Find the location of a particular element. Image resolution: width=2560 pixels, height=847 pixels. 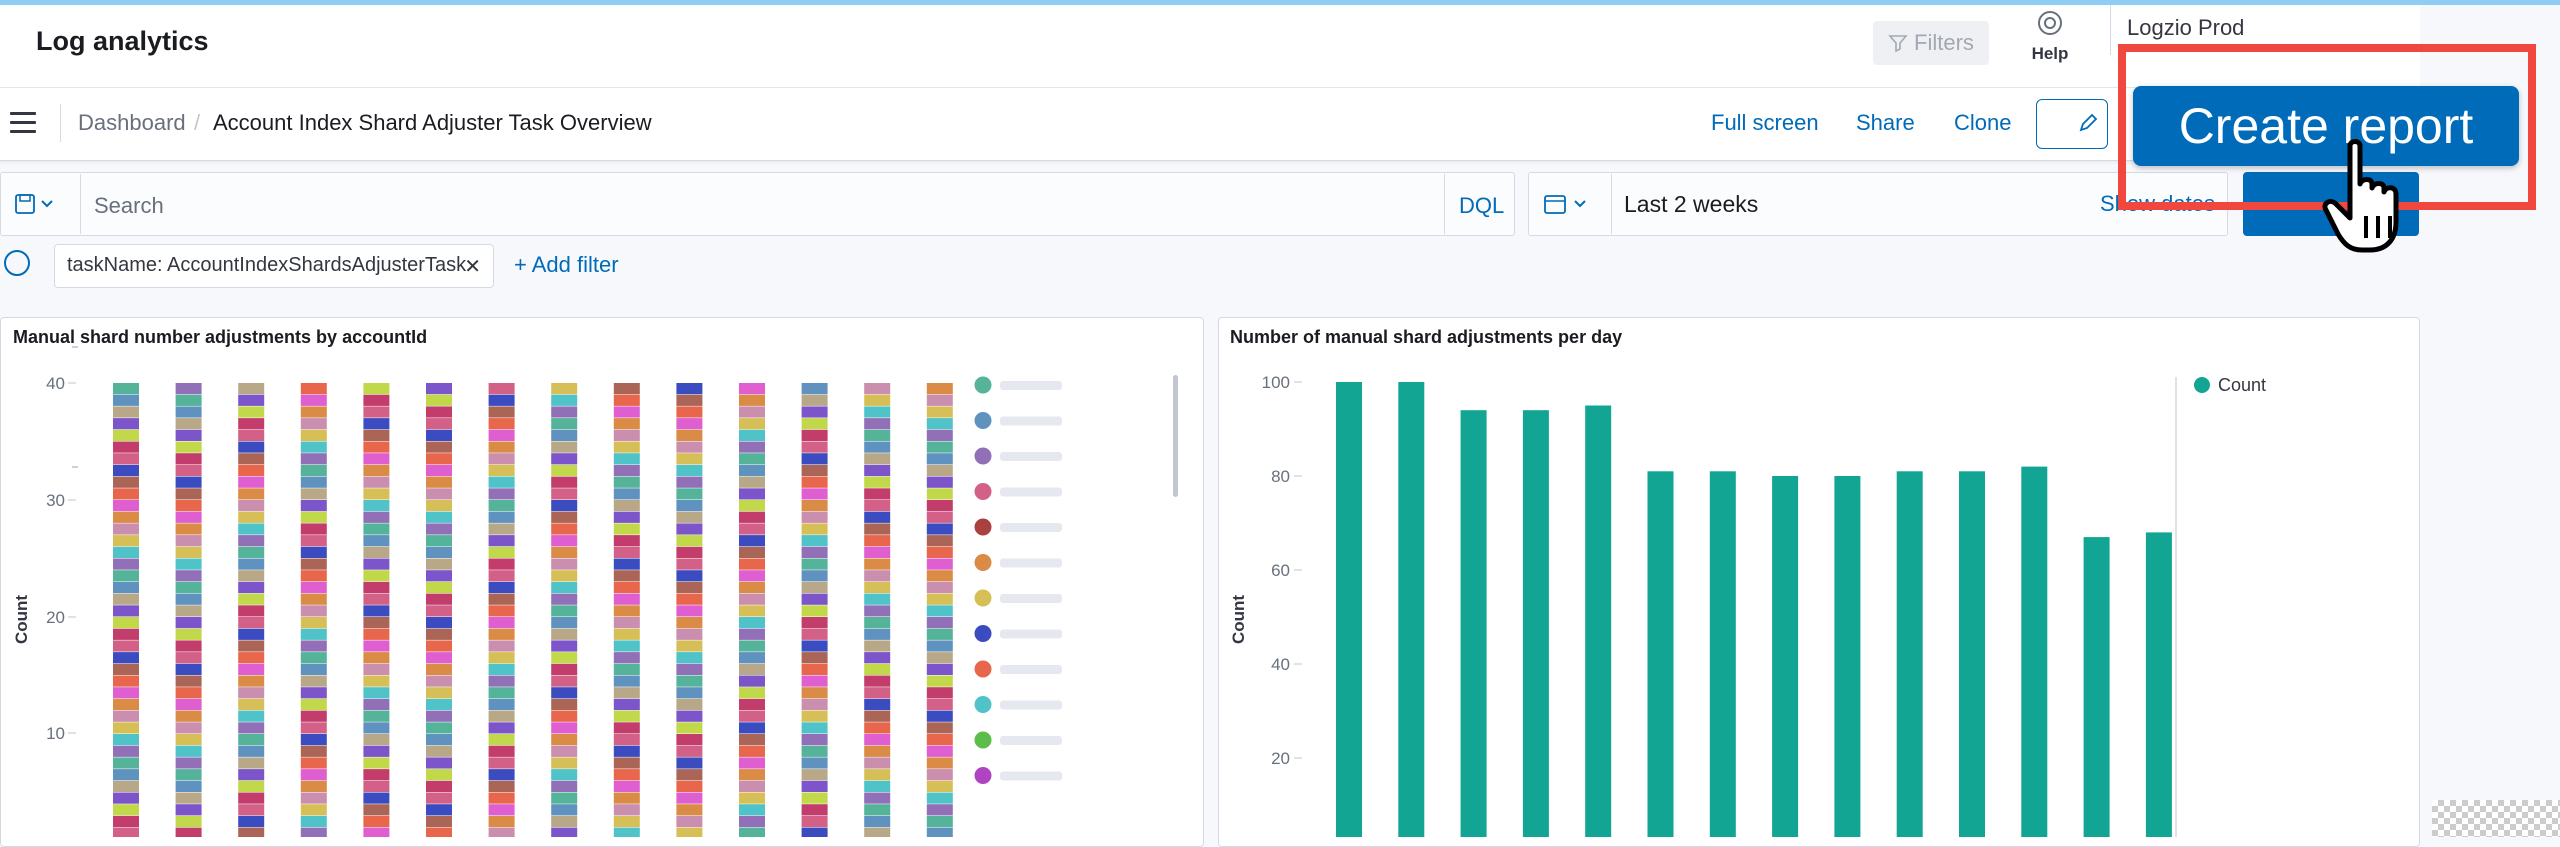

filter-options-icon is located at coordinates (17, 263).